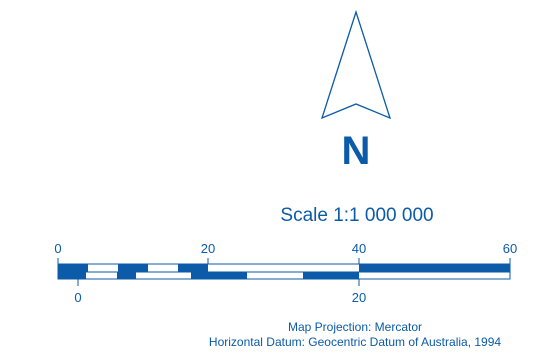 The image size is (540, 359). Describe the element at coordinates (284, 268) in the screenshot. I see `scale-bar-top-row` at that location.